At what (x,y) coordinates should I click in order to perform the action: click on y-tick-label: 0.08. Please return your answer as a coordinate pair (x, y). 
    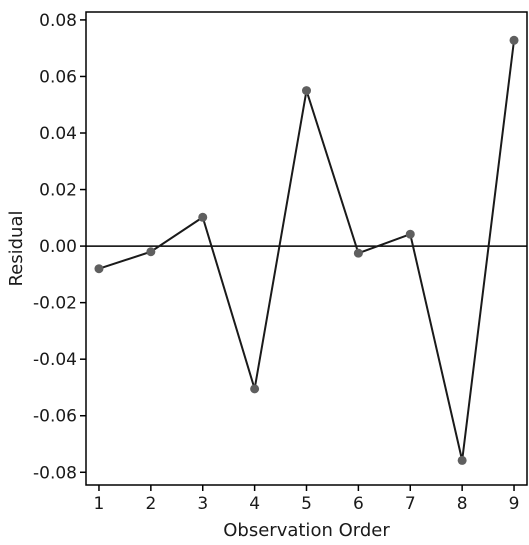
    Looking at the image, I should click on (58, 21).